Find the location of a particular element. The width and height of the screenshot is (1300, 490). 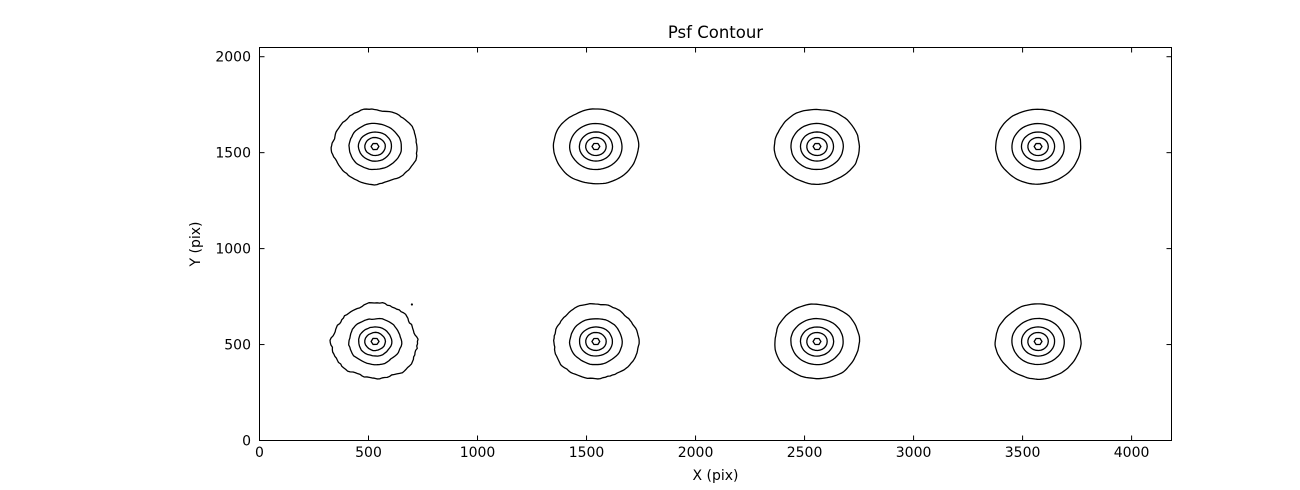

x-tick-label: 2500 is located at coordinates (805, 453).